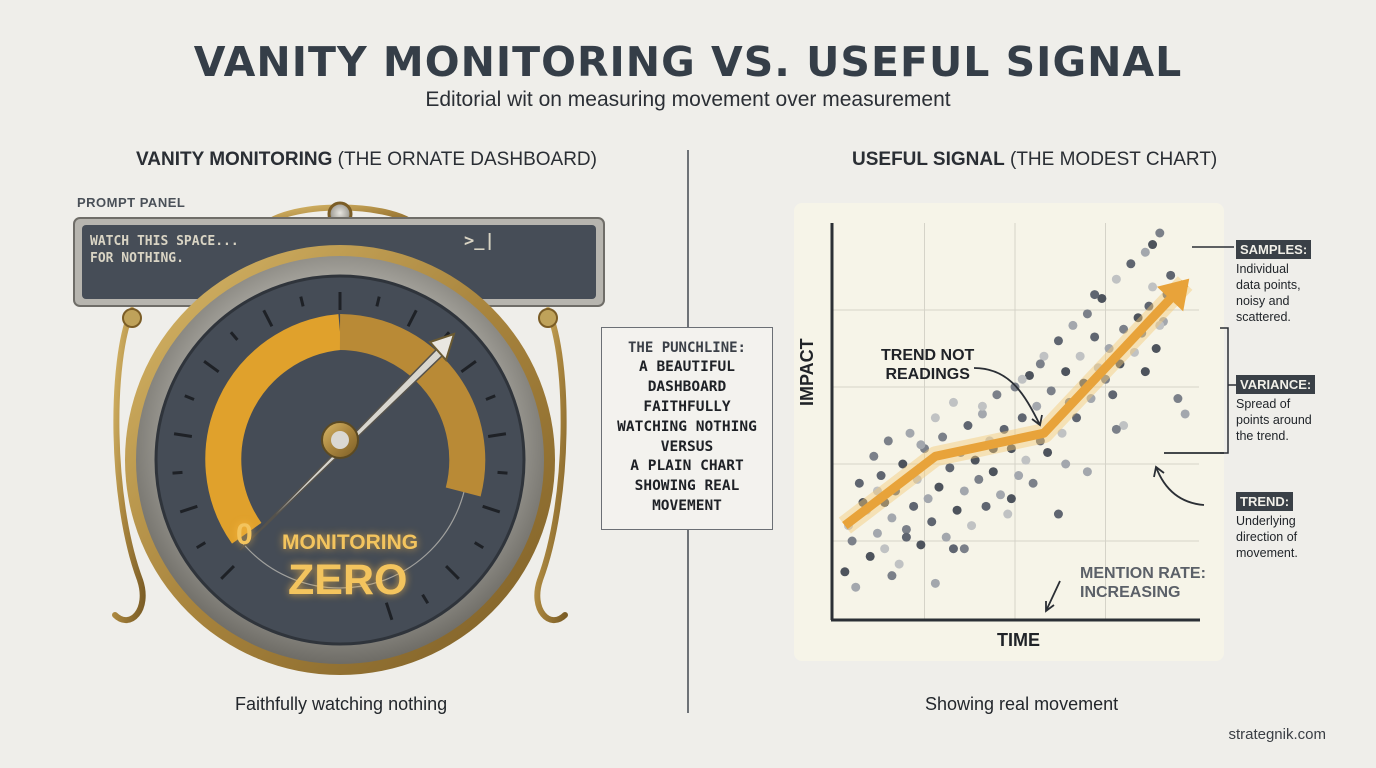 The height and width of the screenshot is (768, 1376). Describe the element at coordinates (1034, 160) in the screenshot. I see `right-section-heading: USEFUL SIGNAL (THE MODEST CHART)` at that location.